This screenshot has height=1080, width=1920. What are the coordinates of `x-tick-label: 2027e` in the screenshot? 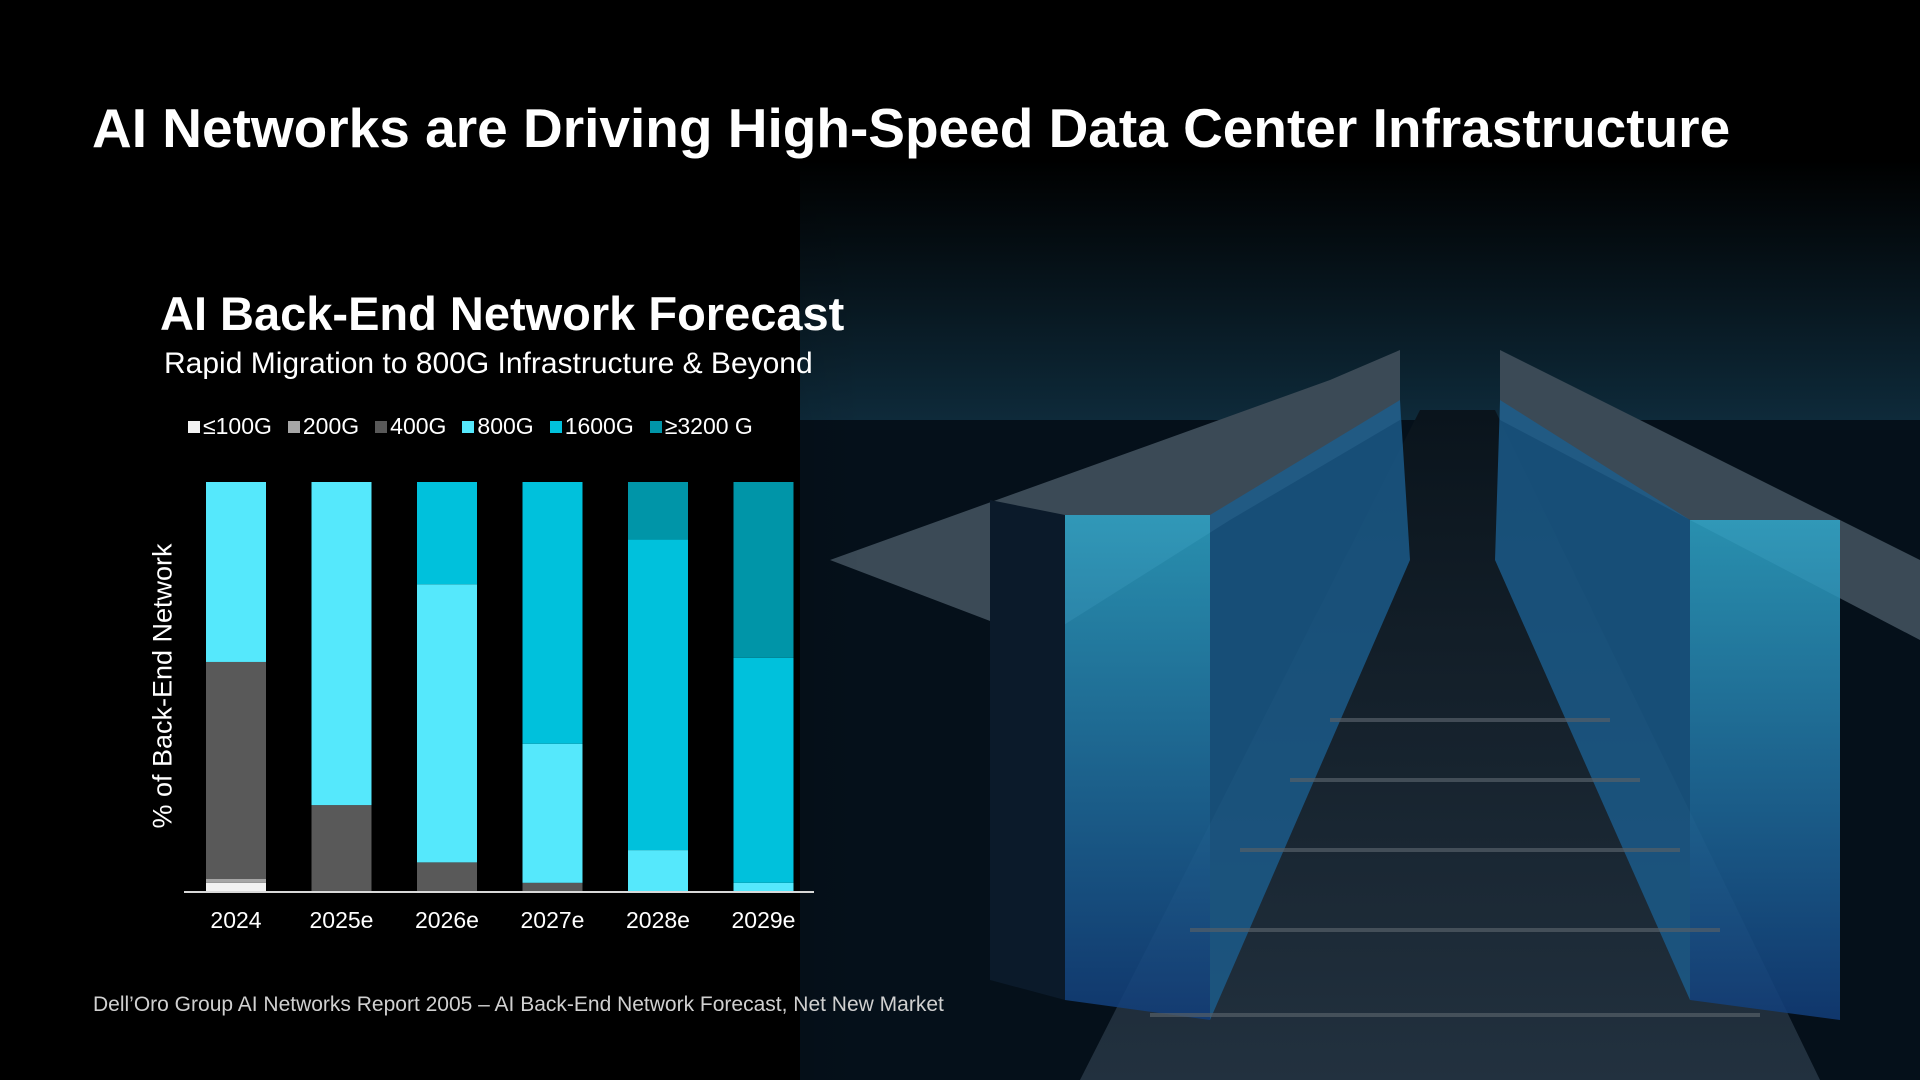 It's located at (553, 920).